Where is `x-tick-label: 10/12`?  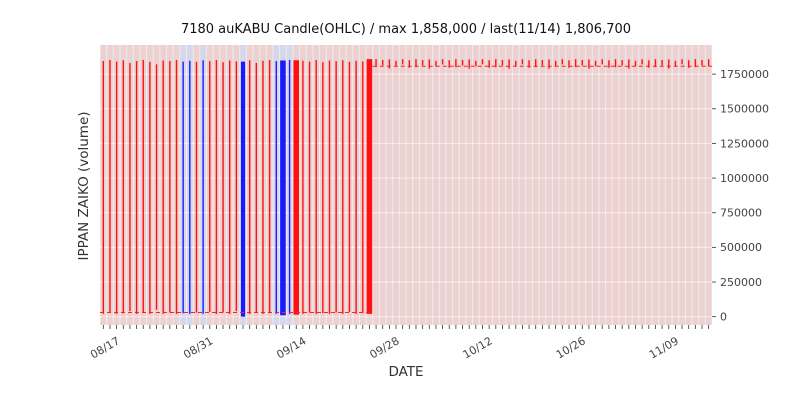
x-tick-label: 10/12 is located at coordinates (478, 347).